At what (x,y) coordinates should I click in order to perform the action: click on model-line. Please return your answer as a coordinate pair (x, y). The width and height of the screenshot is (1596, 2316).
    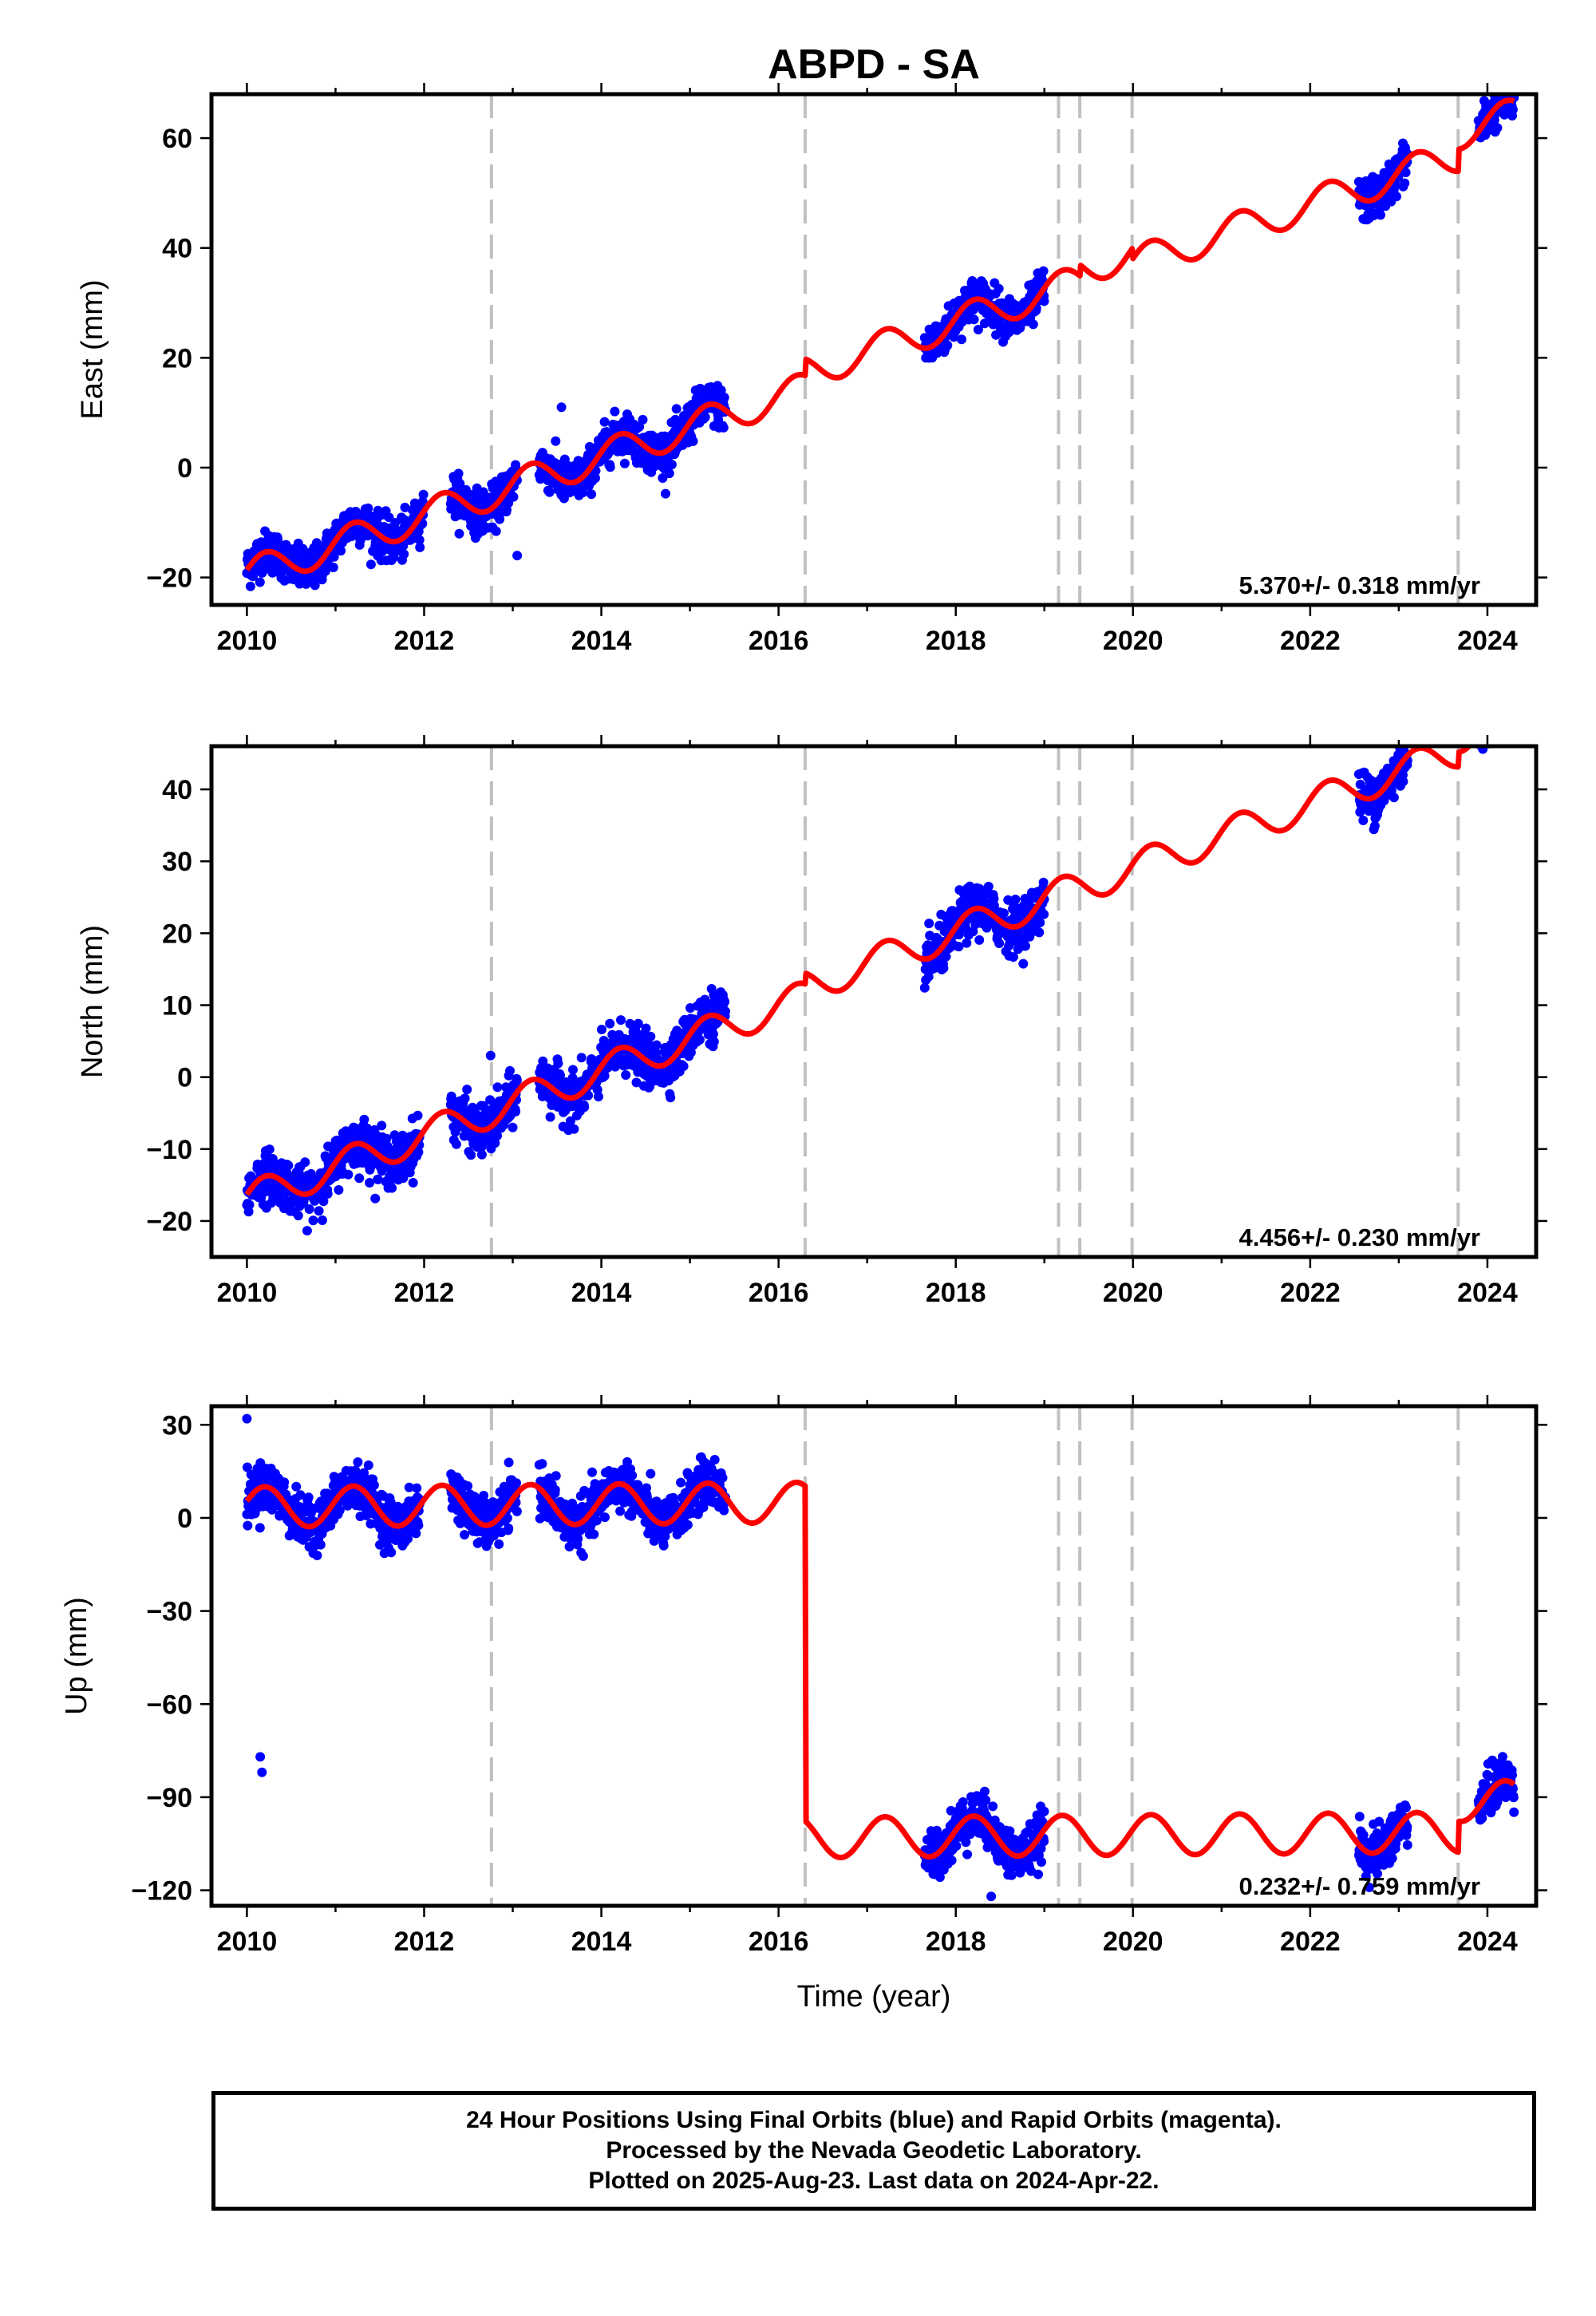
    Looking at the image, I should click on (858, 971).